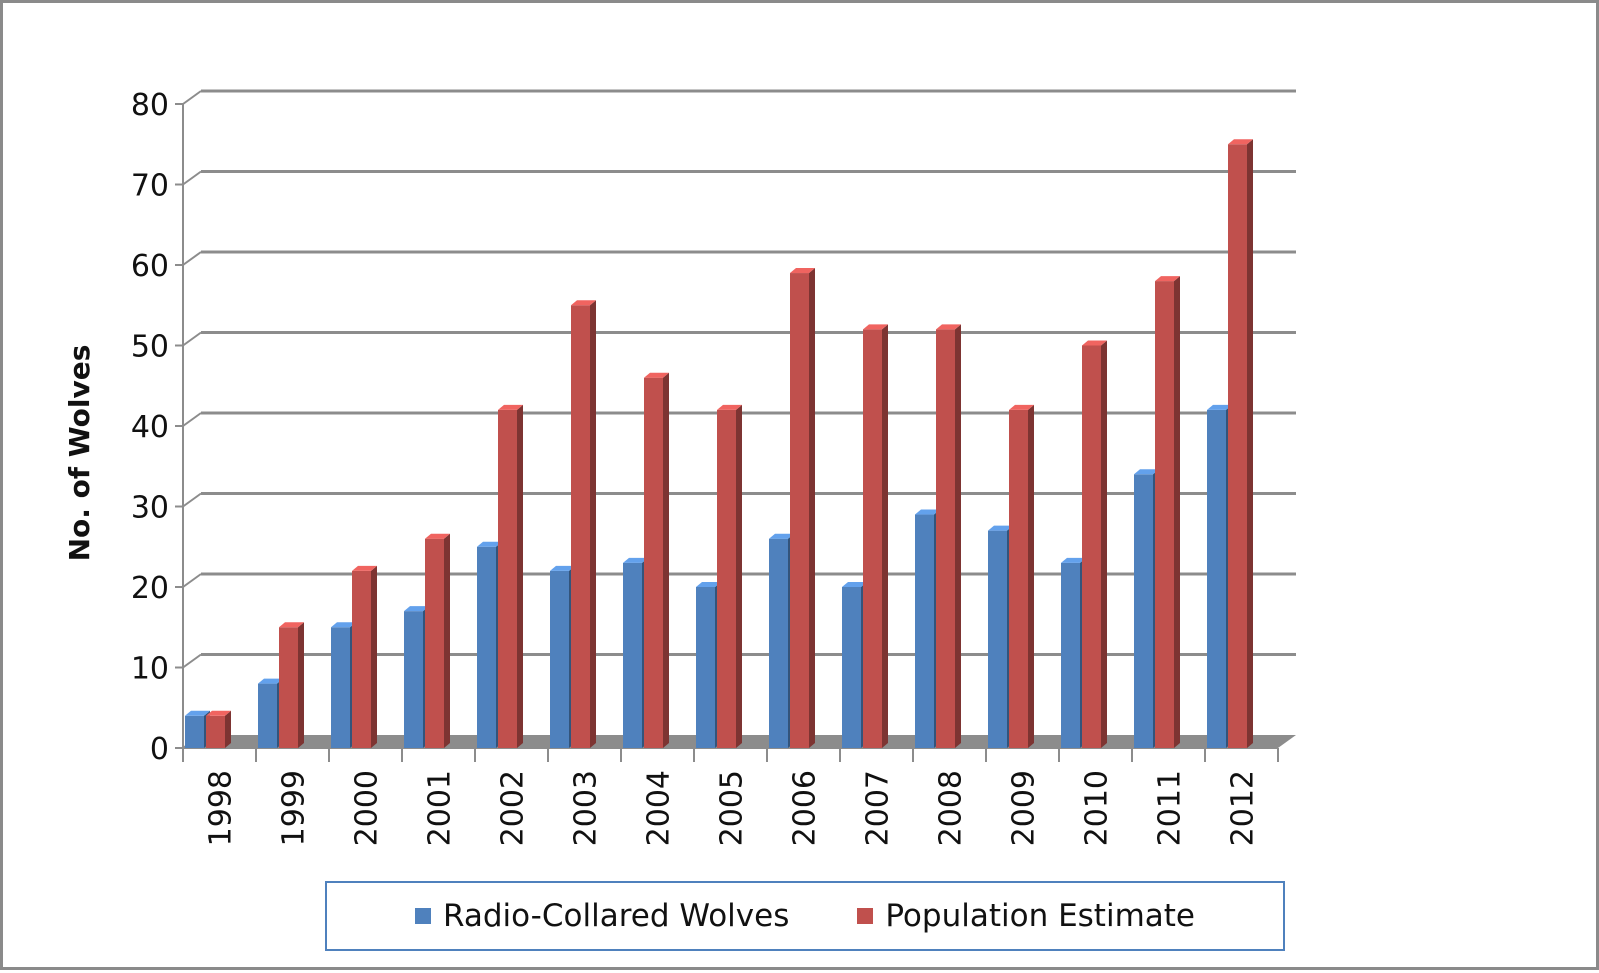 The height and width of the screenshot is (973, 1599). What do you see at coordinates (586, 808) in the screenshot?
I see `x-tick-label: 2003` at bounding box center [586, 808].